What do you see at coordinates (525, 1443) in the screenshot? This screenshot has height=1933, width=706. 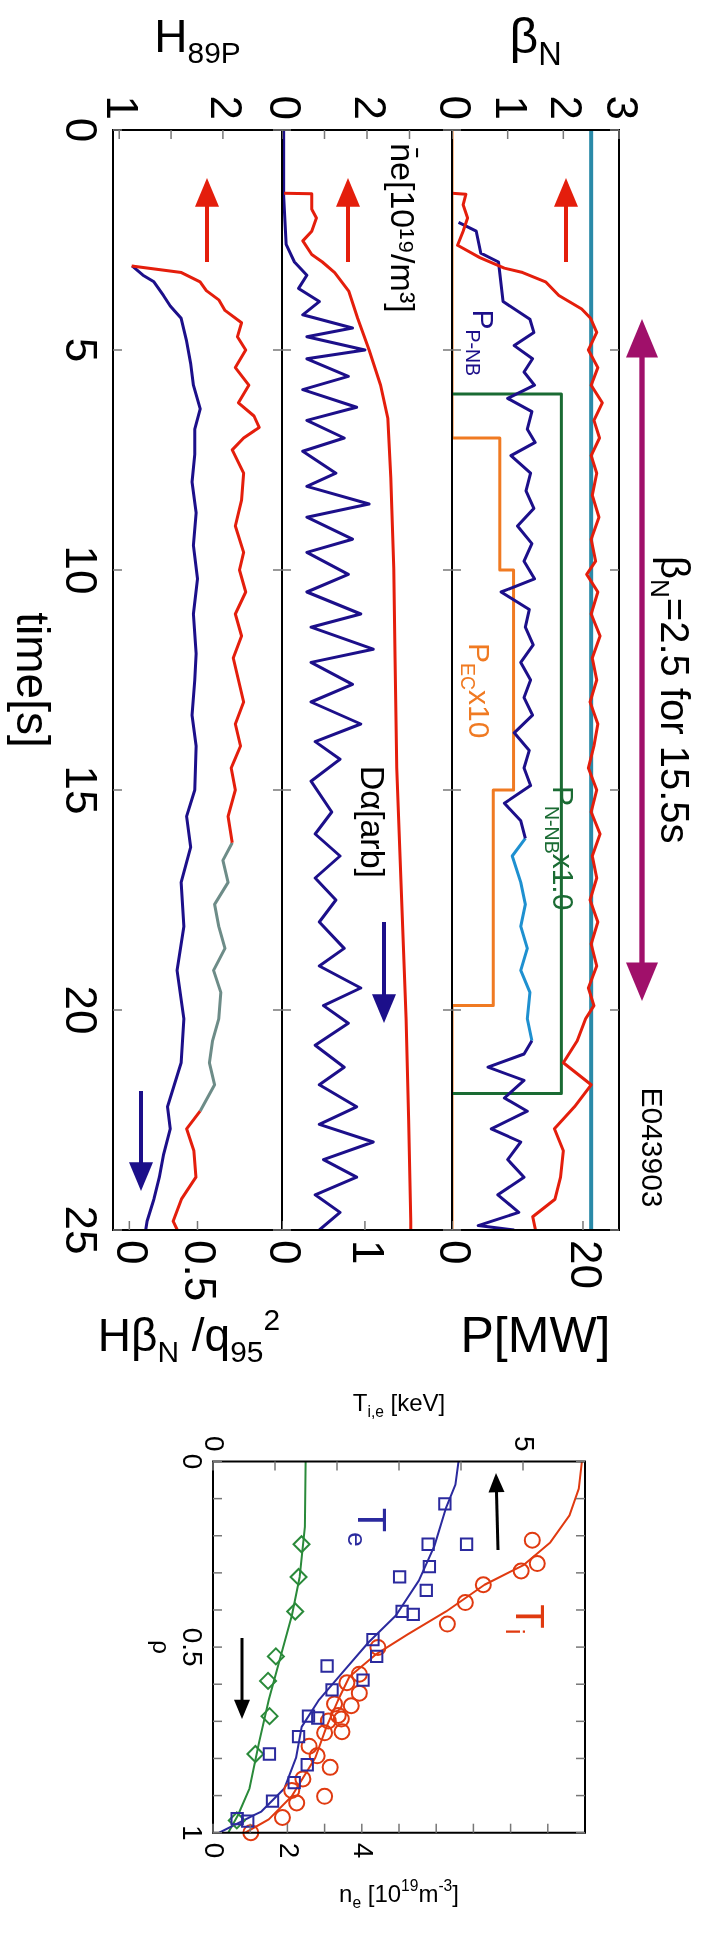 I see `x2-tick-label: 5` at bounding box center [525, 1443].